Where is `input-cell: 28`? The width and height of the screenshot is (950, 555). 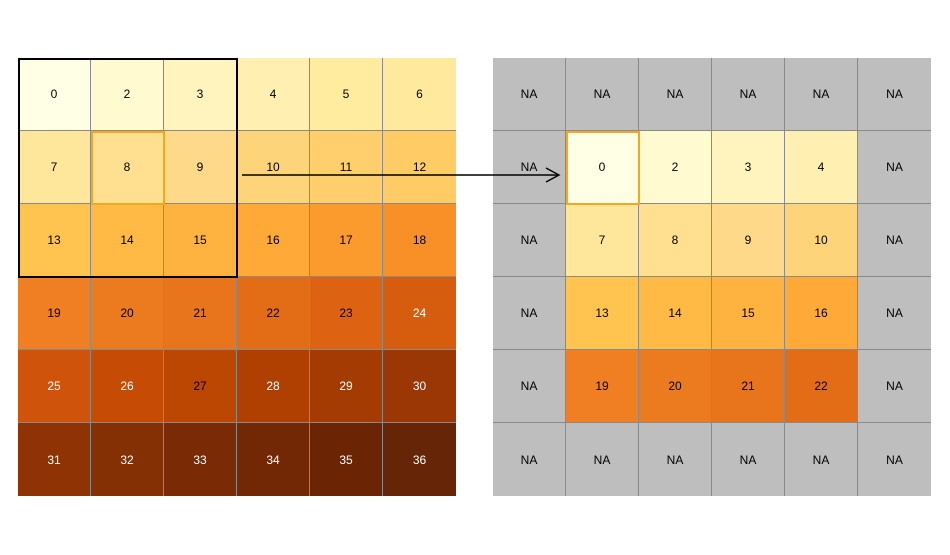
input-cell: 28 is located at coordinates (273, 386).